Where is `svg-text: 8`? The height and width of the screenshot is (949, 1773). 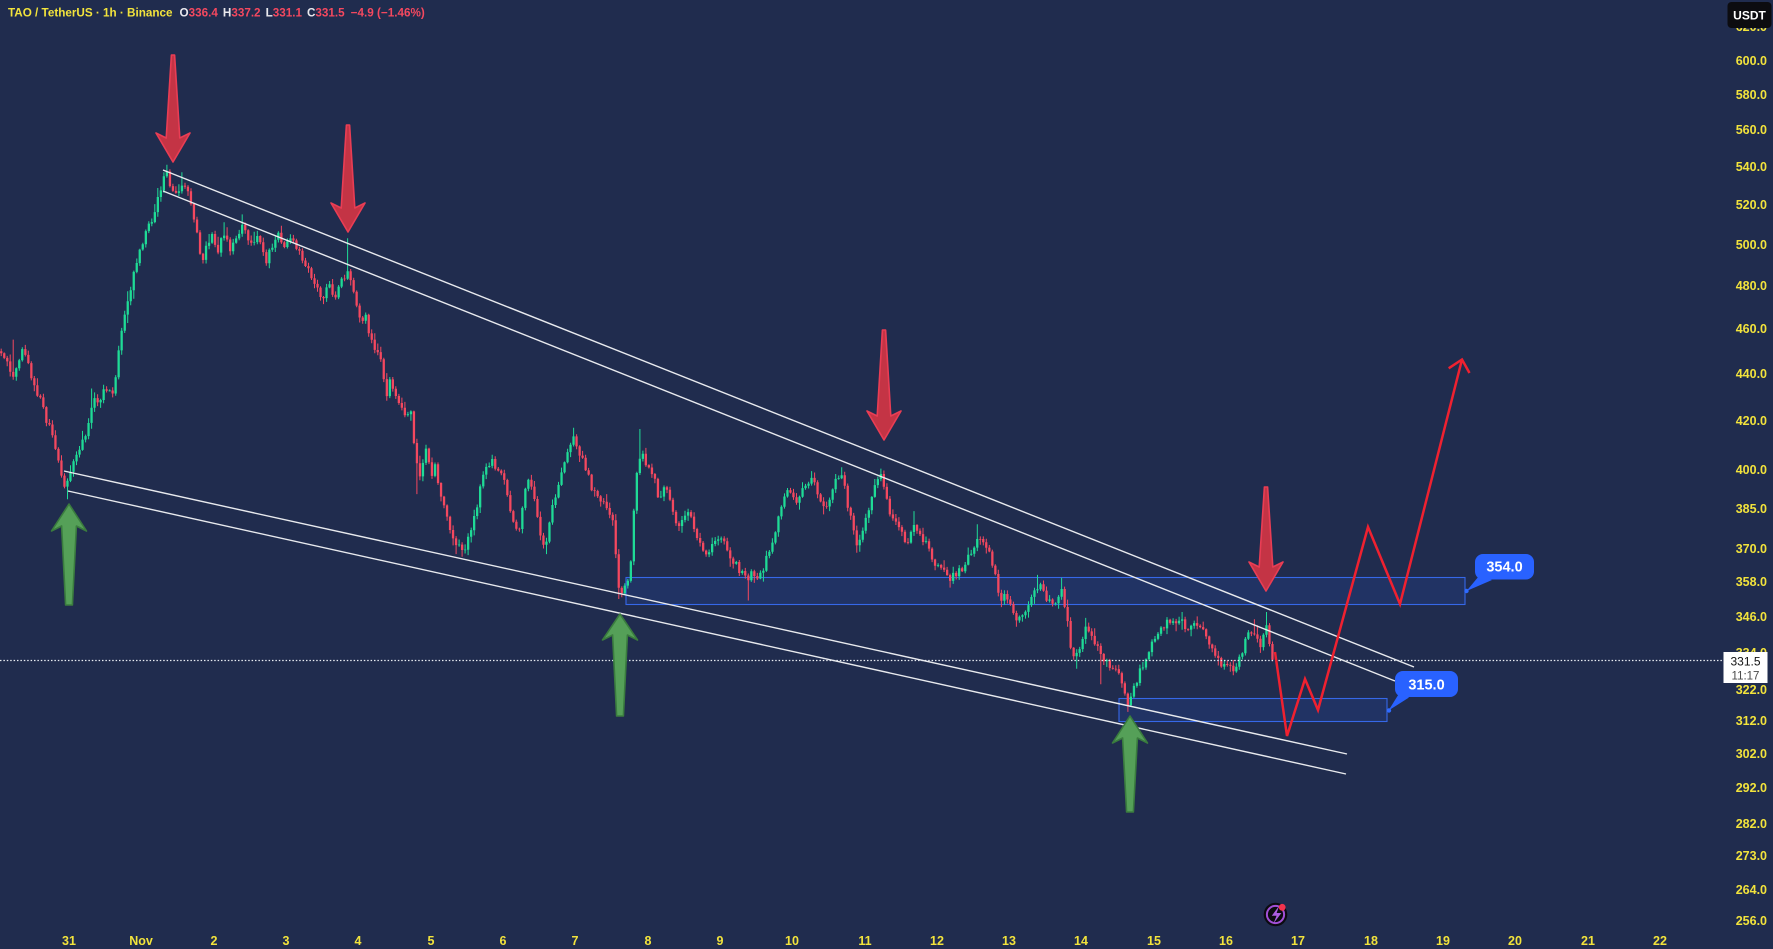 svg-text: 8 is located at coordinates (648, 941).